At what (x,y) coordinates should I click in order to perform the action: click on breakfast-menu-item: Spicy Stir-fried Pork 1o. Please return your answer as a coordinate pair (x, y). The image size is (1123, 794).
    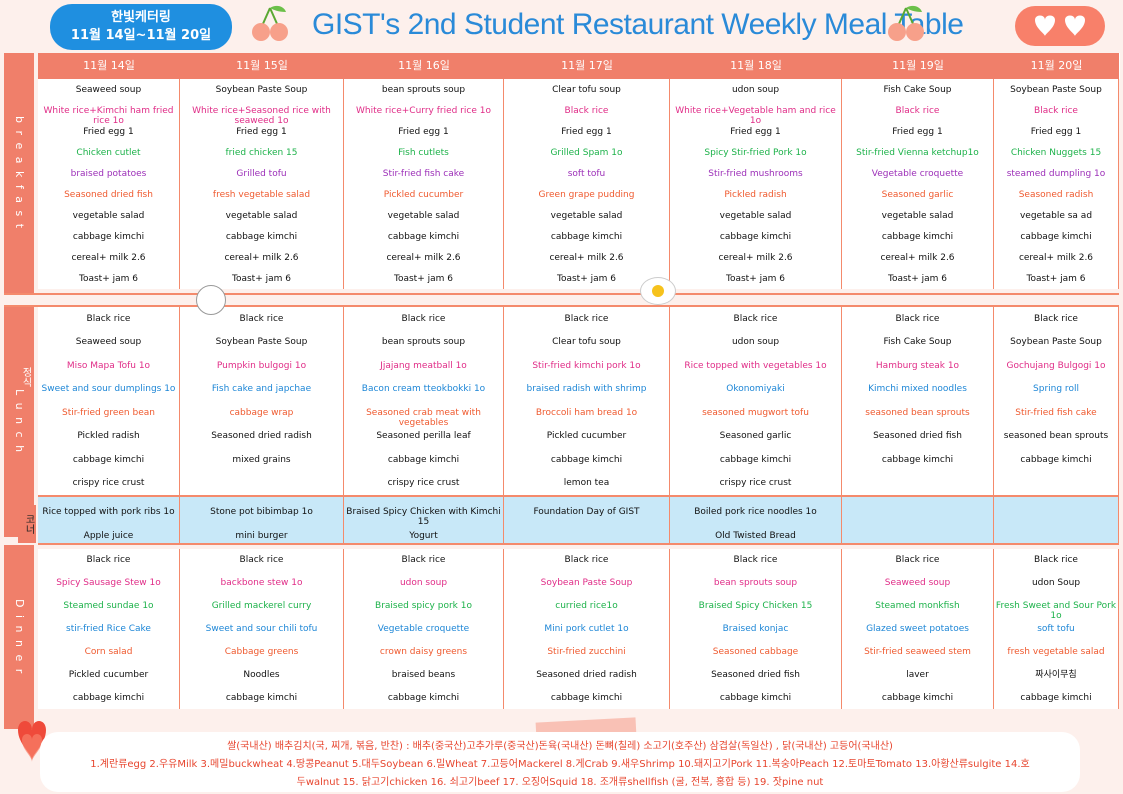
    Looking at the image, I should click on (755, 152).